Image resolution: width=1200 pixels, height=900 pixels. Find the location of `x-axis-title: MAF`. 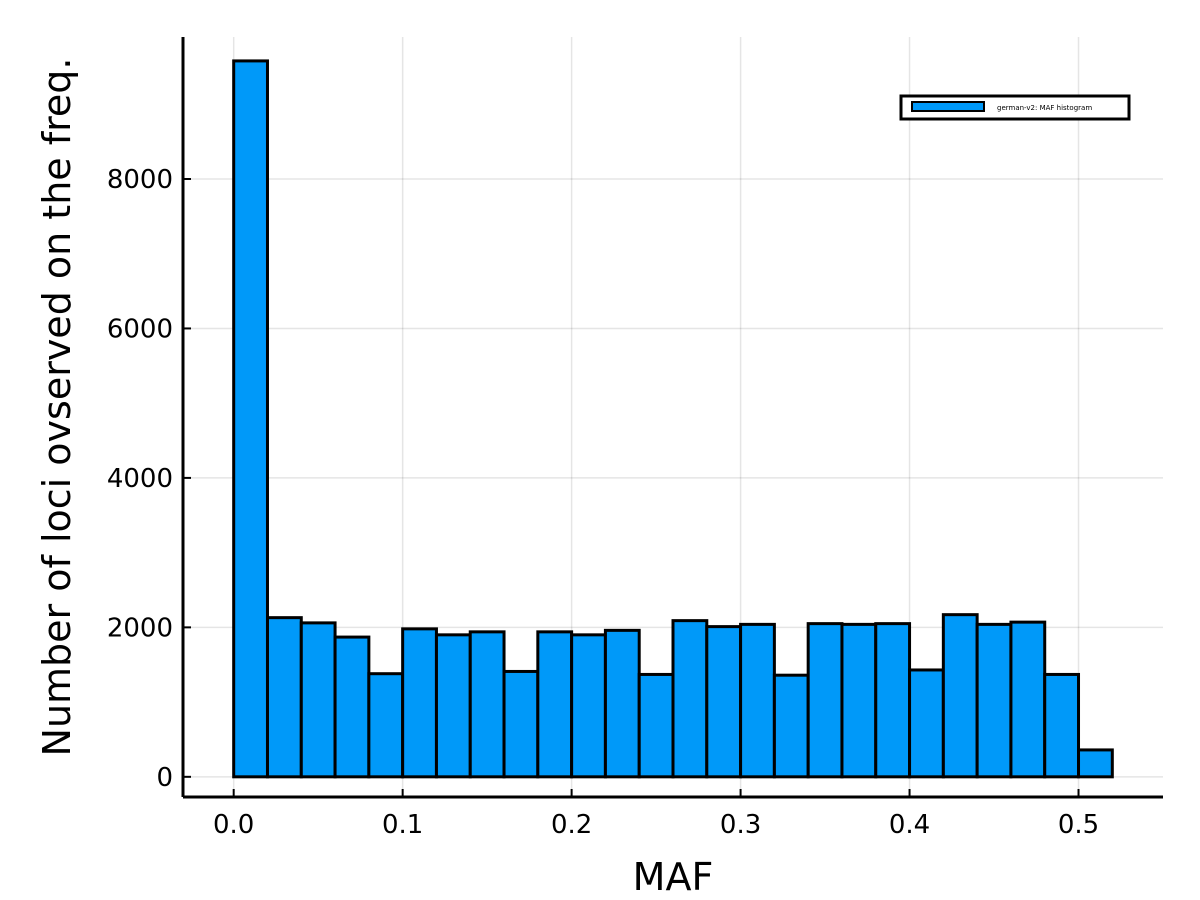

x-axis-title: MAF is located at coordinates (673, 877).